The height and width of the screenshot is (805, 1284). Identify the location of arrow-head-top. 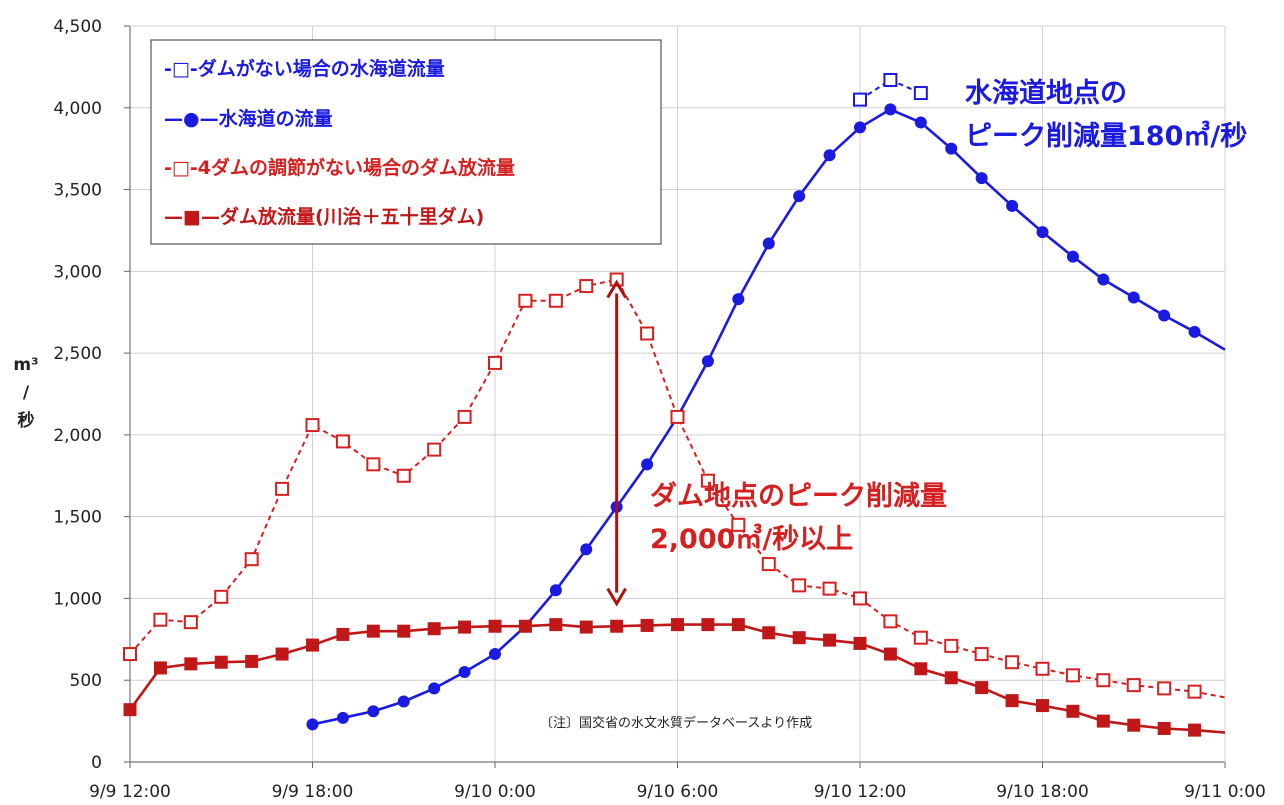
(616, 289).